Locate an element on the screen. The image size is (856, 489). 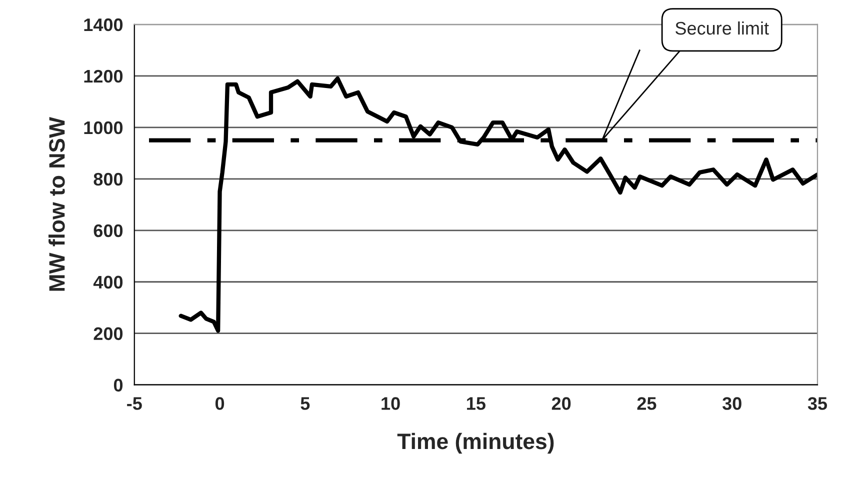
annotation: Secure limit is located at coordinates (722, 28).